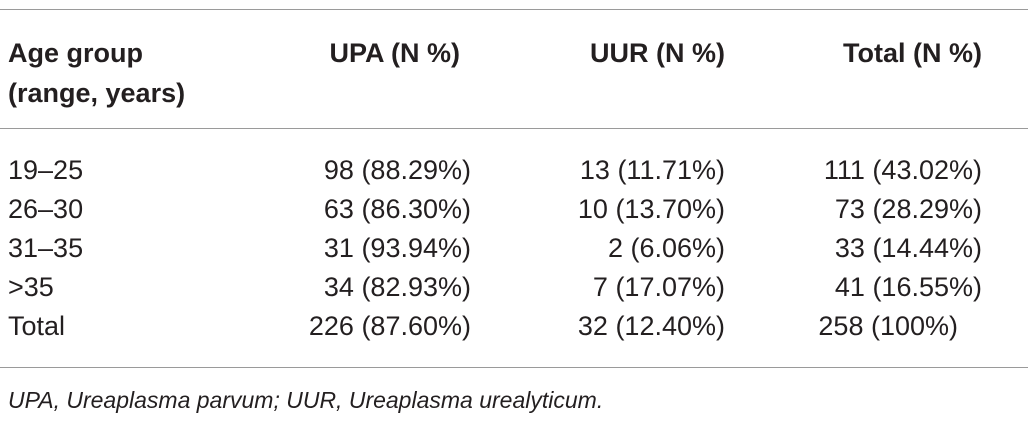 The width and height of the screenshot is (1034, 421). Describe the element at coordinates (652, 170) in the screenshot. I see `cell-uur: 13 (11.71%)` at that location.